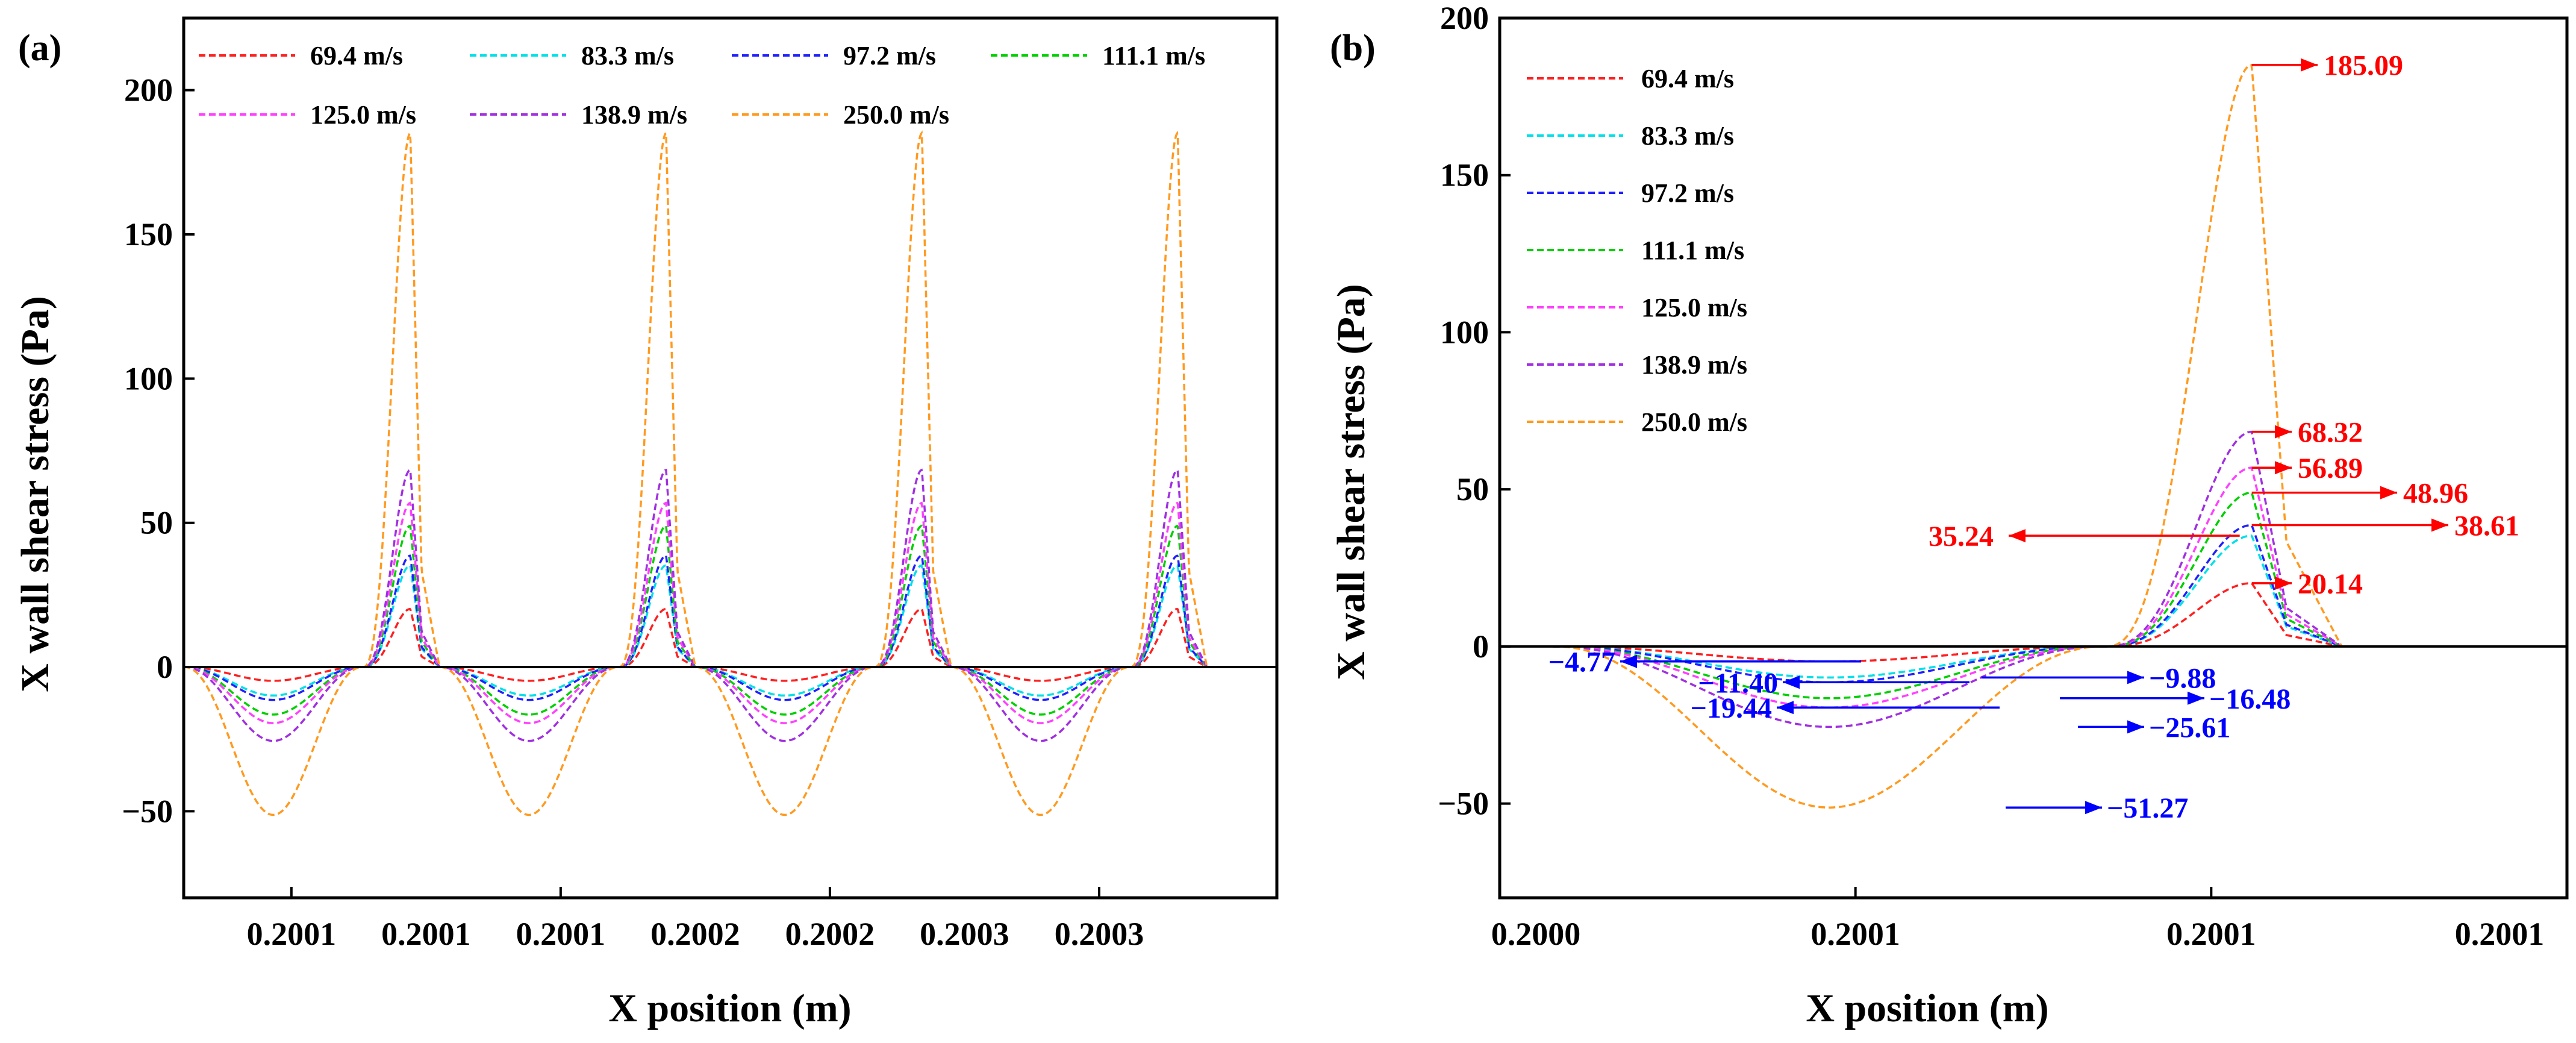  I want to click on panel-a-legend-label-2: 97.2 m/s, so click(889, 55).